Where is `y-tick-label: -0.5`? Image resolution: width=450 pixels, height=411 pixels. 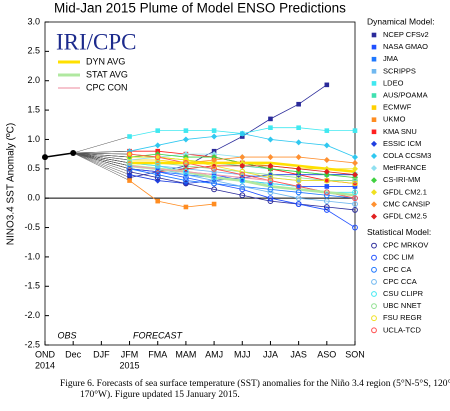 y-tick-label: -0.5 is located at coordinates (32, 227).